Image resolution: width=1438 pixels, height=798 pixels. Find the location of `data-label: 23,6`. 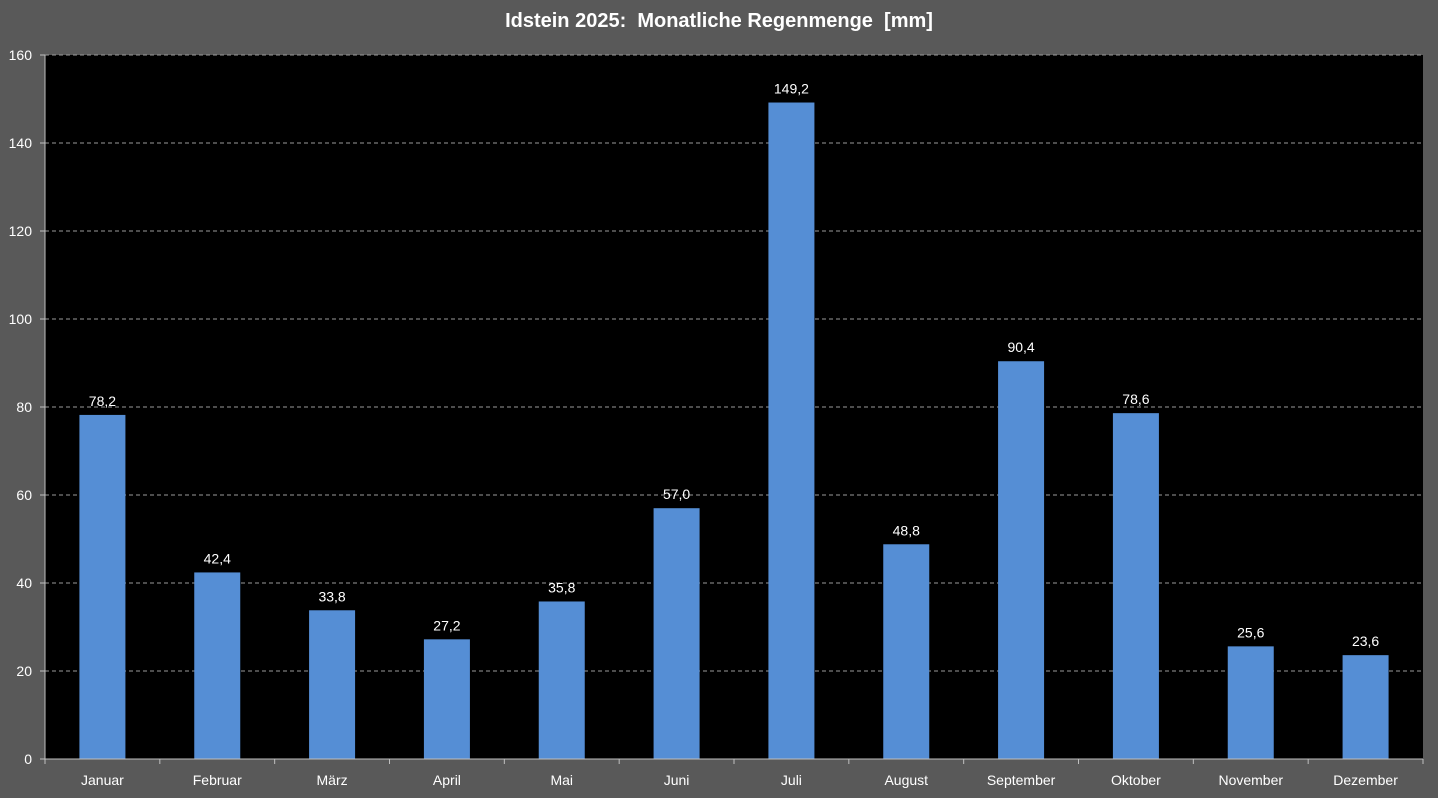

data-label: 23,6 is located at coordinates (1365, 641).